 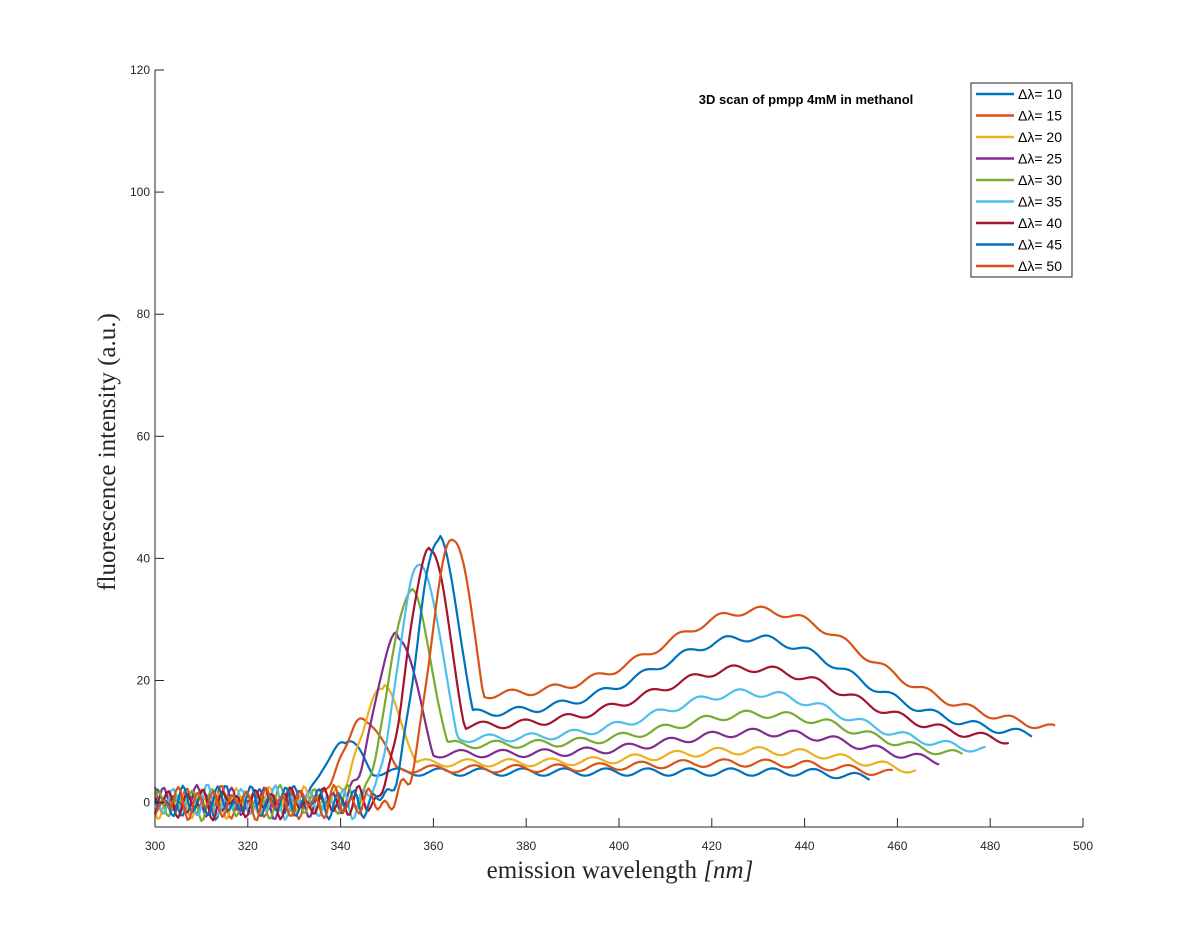 What do you see at coordinates (155, 846) in the screenshot?
I see `x-tick-label: 300` at bounding box center [155, 846].